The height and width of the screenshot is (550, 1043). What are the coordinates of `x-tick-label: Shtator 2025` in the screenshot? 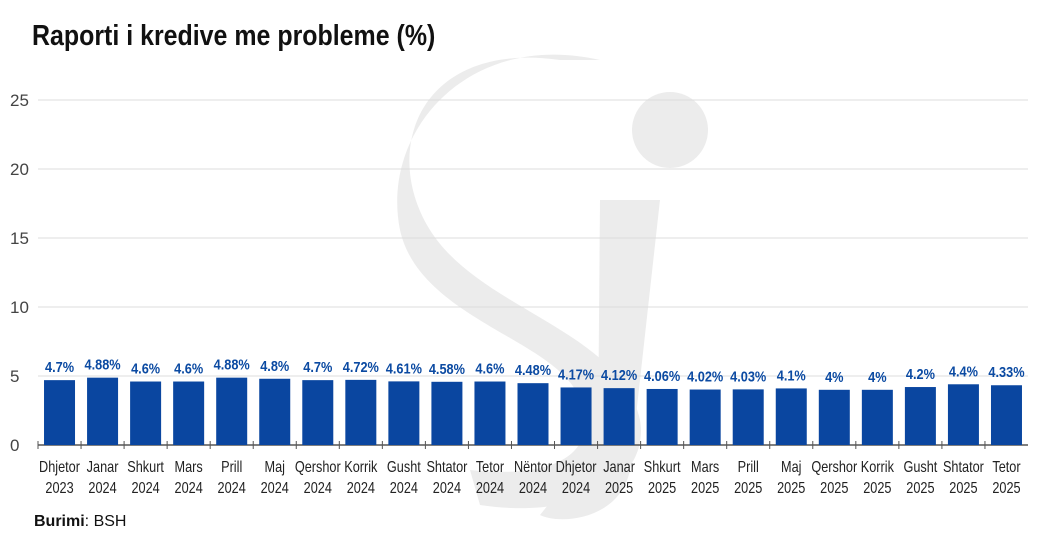 It's located at (963, 478).